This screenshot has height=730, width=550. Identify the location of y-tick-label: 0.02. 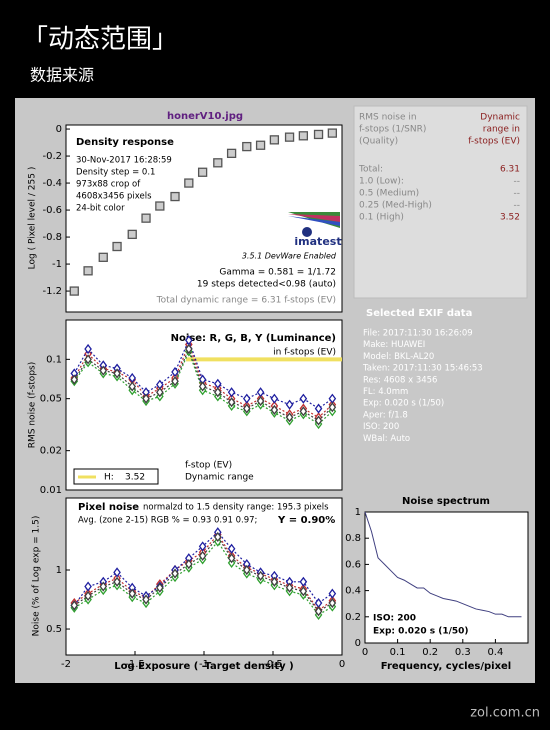
(51, 451).